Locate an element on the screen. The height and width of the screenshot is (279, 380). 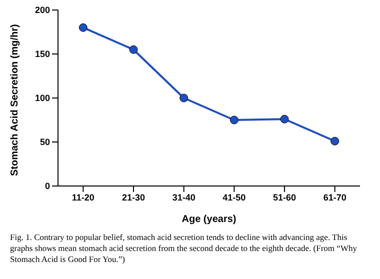
x-tick-label: 31-40 is located at coordinates (184, 197).